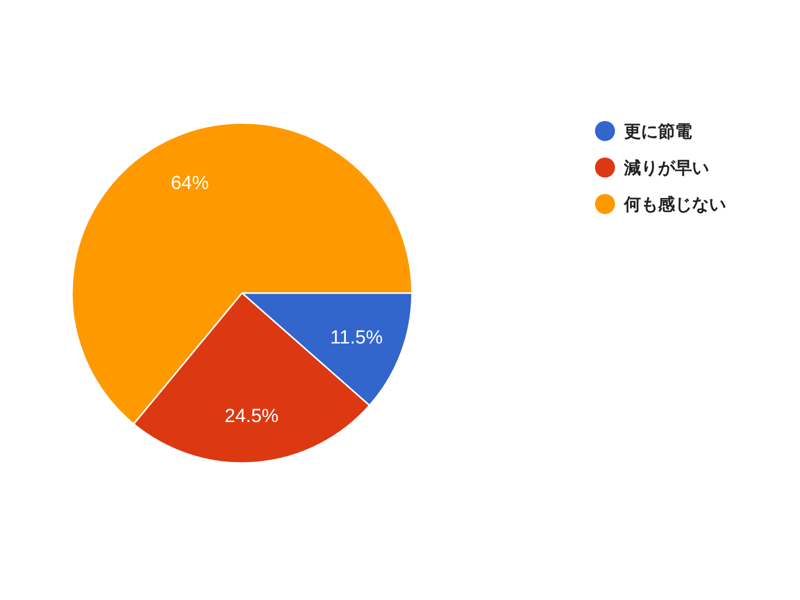 The image size is (800, 600). What do you see at coordinates (356, 337) in the screenshot?
I see `data-label: 11.5%` at bounding box center [356, 337].